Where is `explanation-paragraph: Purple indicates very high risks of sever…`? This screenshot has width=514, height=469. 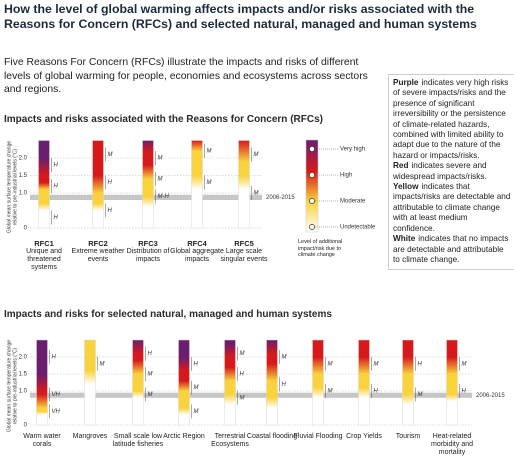
explanation-paragraph: Purple indicates very high risks of sever… is located at coordinates (452, 119).